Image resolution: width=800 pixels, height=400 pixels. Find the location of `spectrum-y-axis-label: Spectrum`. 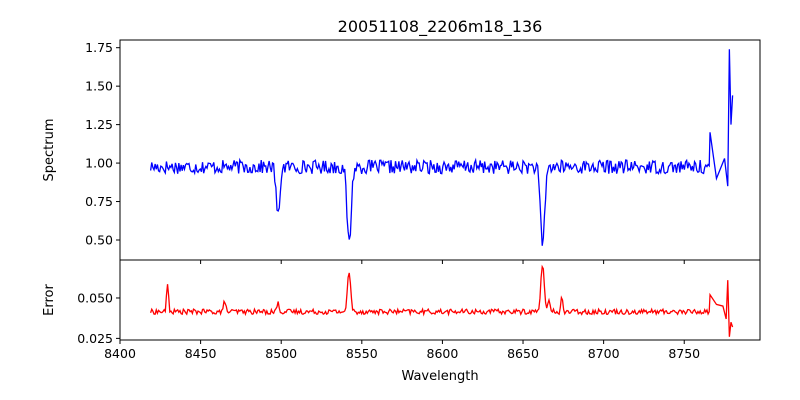

spectrum-y-axis-label: Spectrum is located at coordinates (49, 150).